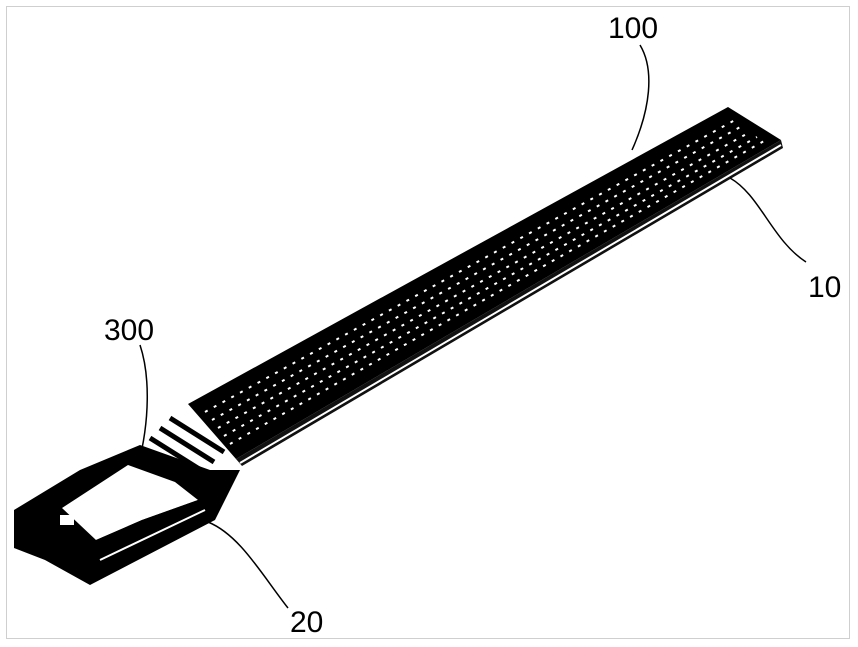 The width and height of the screenshot is (858, 647). Describe the element at coordinates (152, 535) in the screenshot. I see `head-edge-highlight` at that location.